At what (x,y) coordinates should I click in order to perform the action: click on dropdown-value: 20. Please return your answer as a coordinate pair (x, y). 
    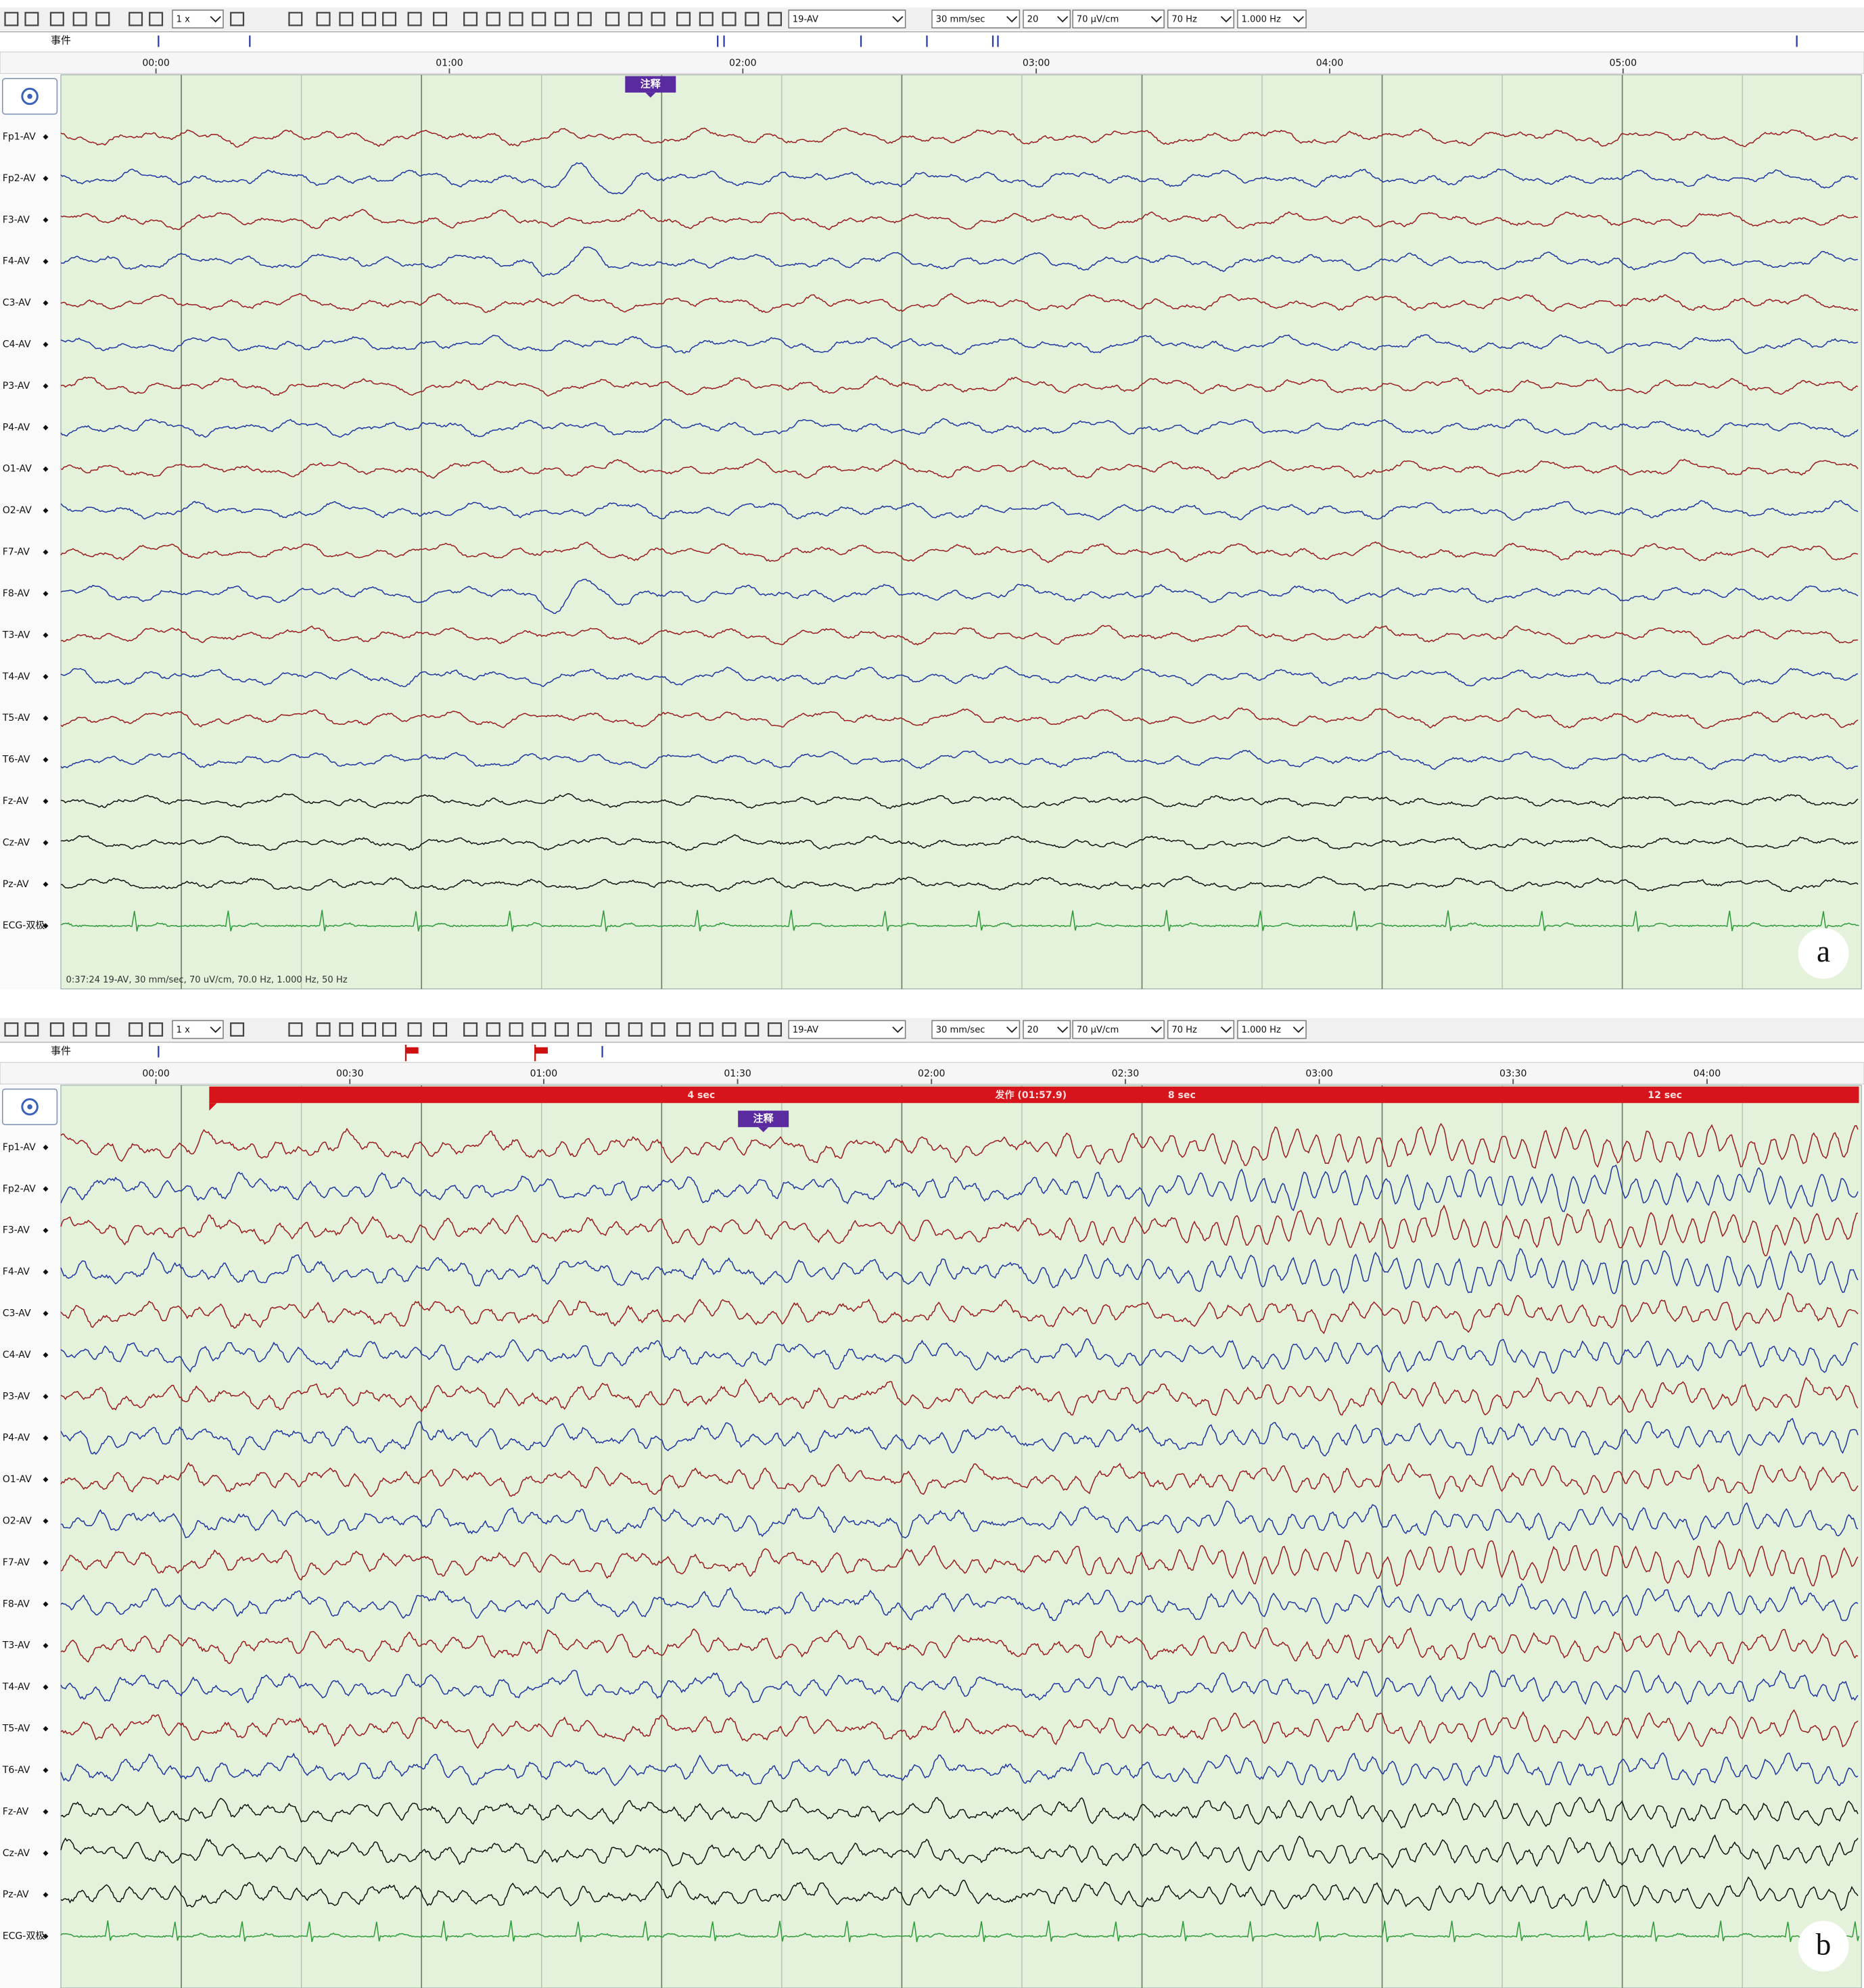
    Looking at the image, I should click on (1033, 20).